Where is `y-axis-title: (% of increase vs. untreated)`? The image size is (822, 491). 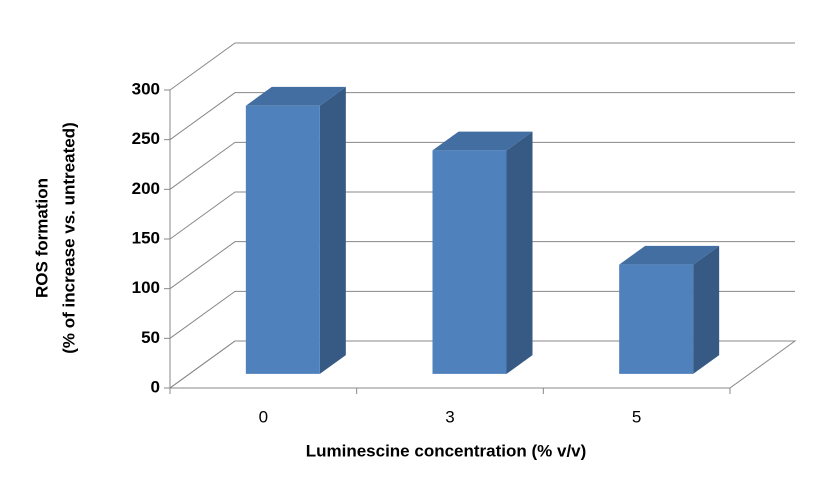 y-axis-title: (% of increase vs. untreated) is located at coordinates (68, 237).